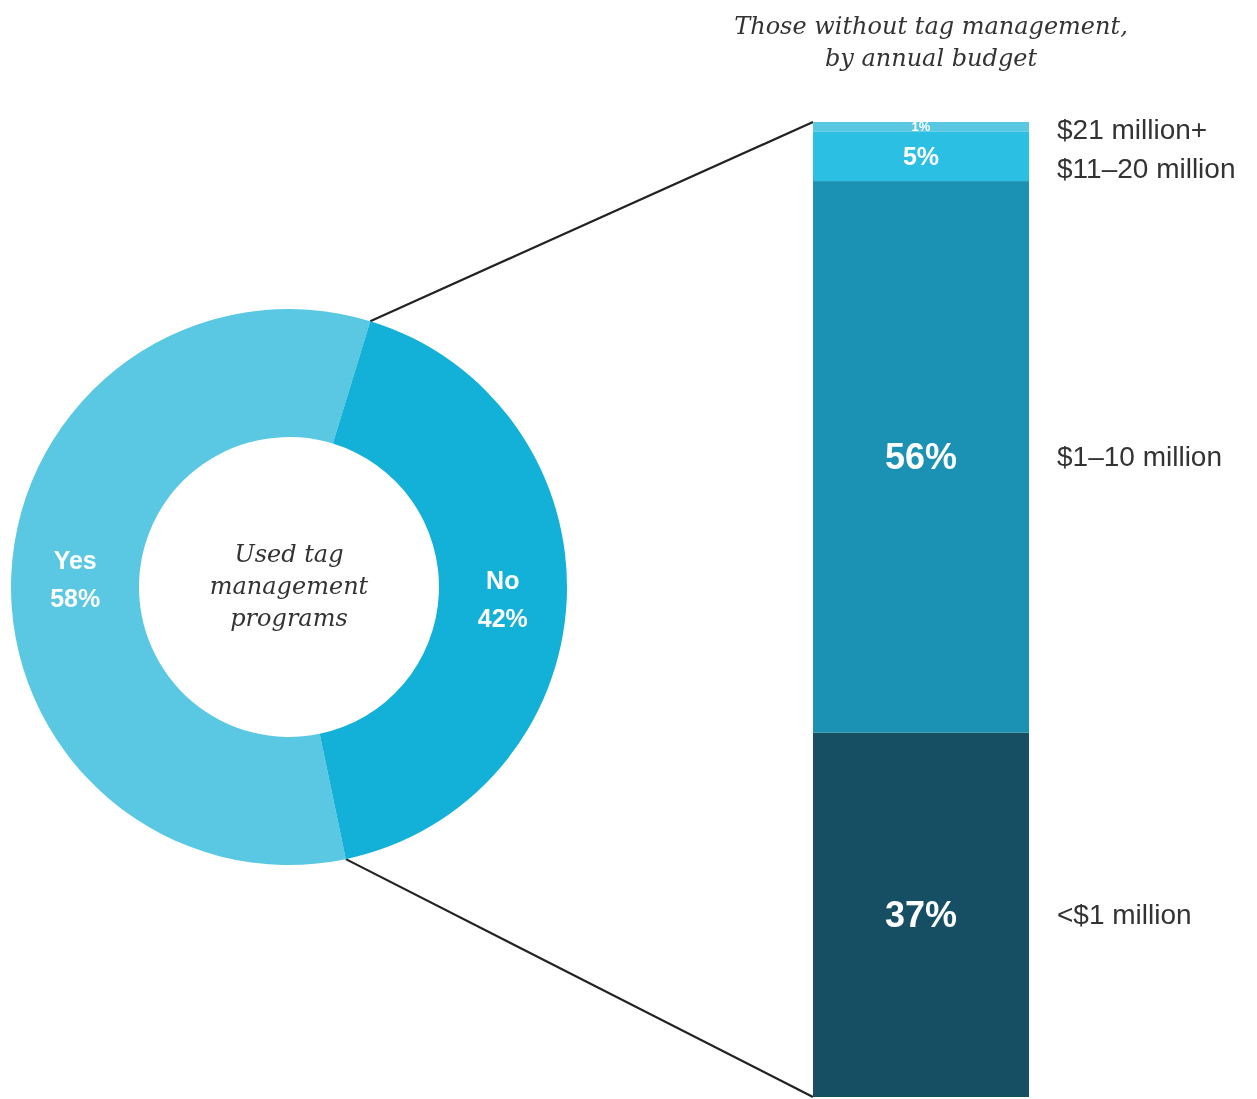 The image size is (1257, 1099). What do you see at coordinates (1146, 169) in the screenshot?
I see `series-label: $11–20 million` at bounding box center [1146, 169].